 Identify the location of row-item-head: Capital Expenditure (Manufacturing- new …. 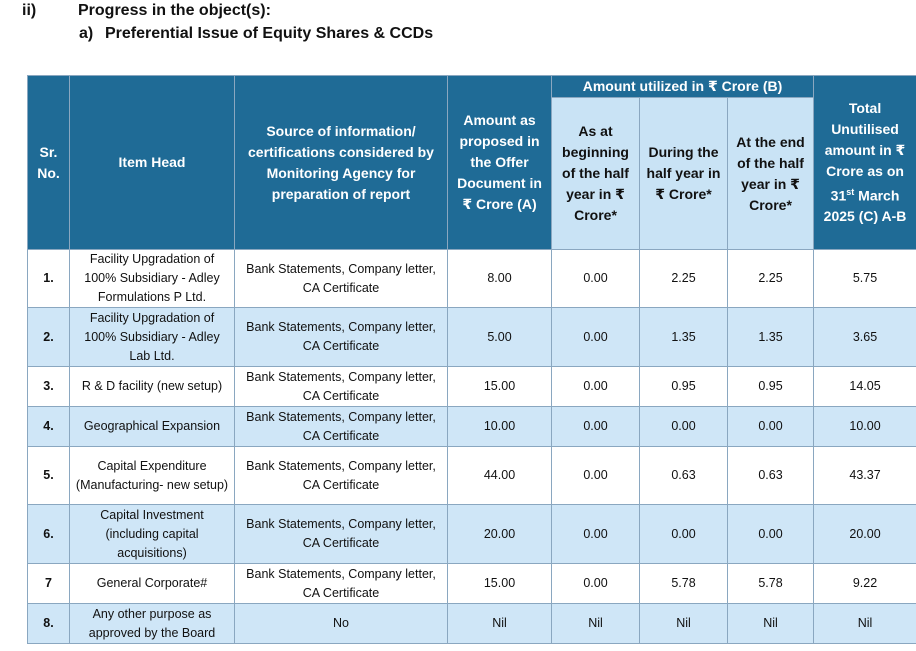
(152, 475).